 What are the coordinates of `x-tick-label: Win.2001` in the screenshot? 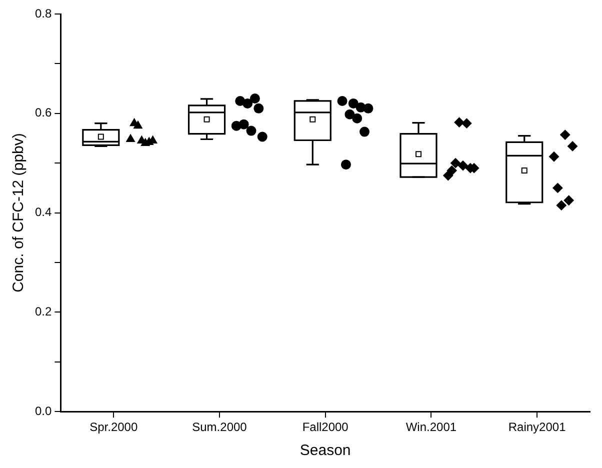 It's located at (431, 427).